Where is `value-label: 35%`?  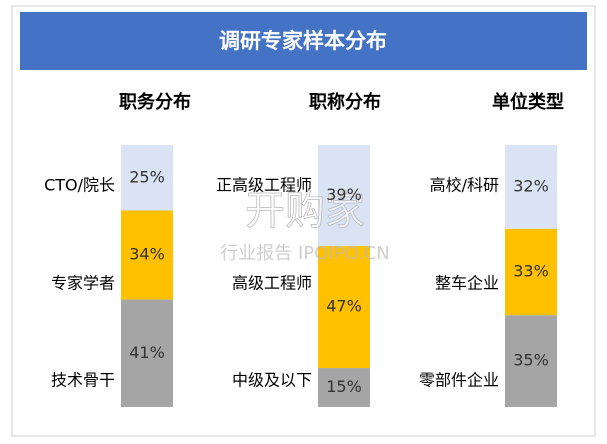
value-label: 35% is located at coordinates (531, 360).